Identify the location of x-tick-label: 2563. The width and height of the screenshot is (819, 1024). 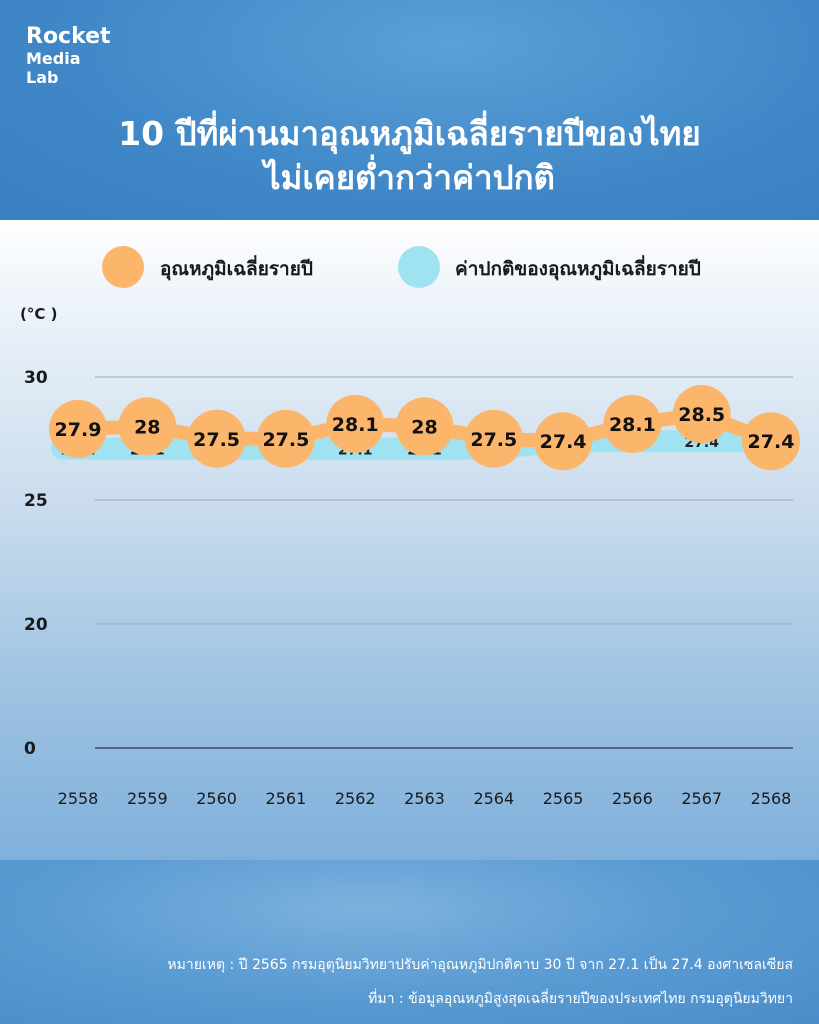
(424, 798).